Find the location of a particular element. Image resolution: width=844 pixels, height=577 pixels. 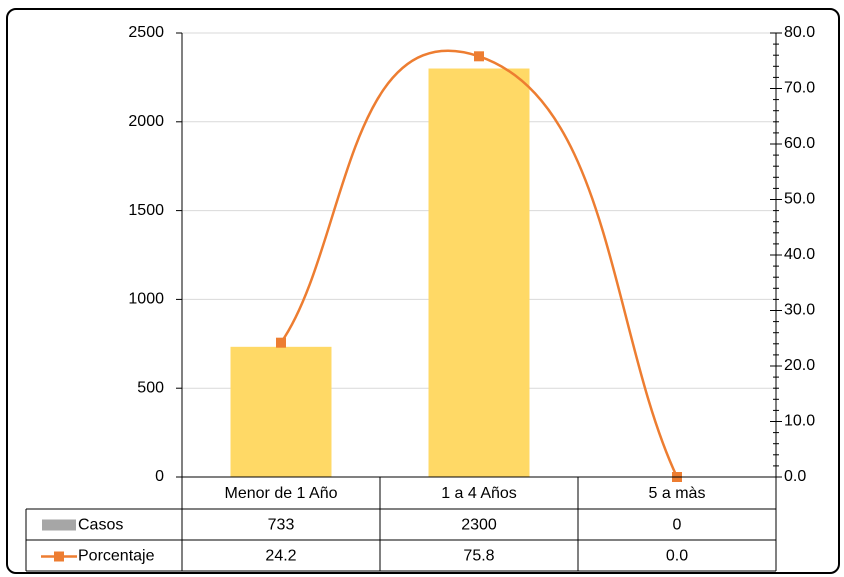

right-axis-tick-label: 40.0 is located at coordinates (799, 254).